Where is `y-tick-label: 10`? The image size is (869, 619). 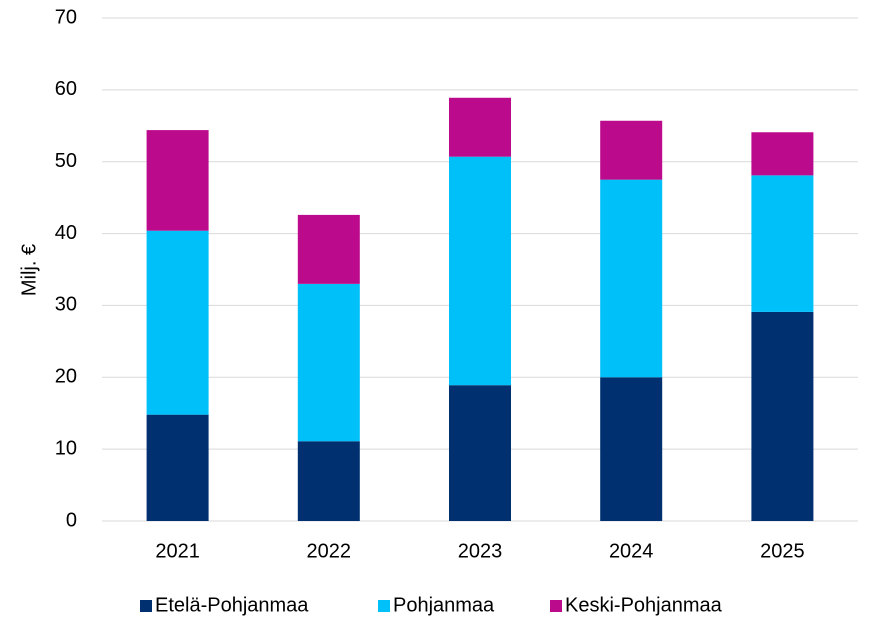
y-tick-label: 10 is located at coordinates (66, 448).